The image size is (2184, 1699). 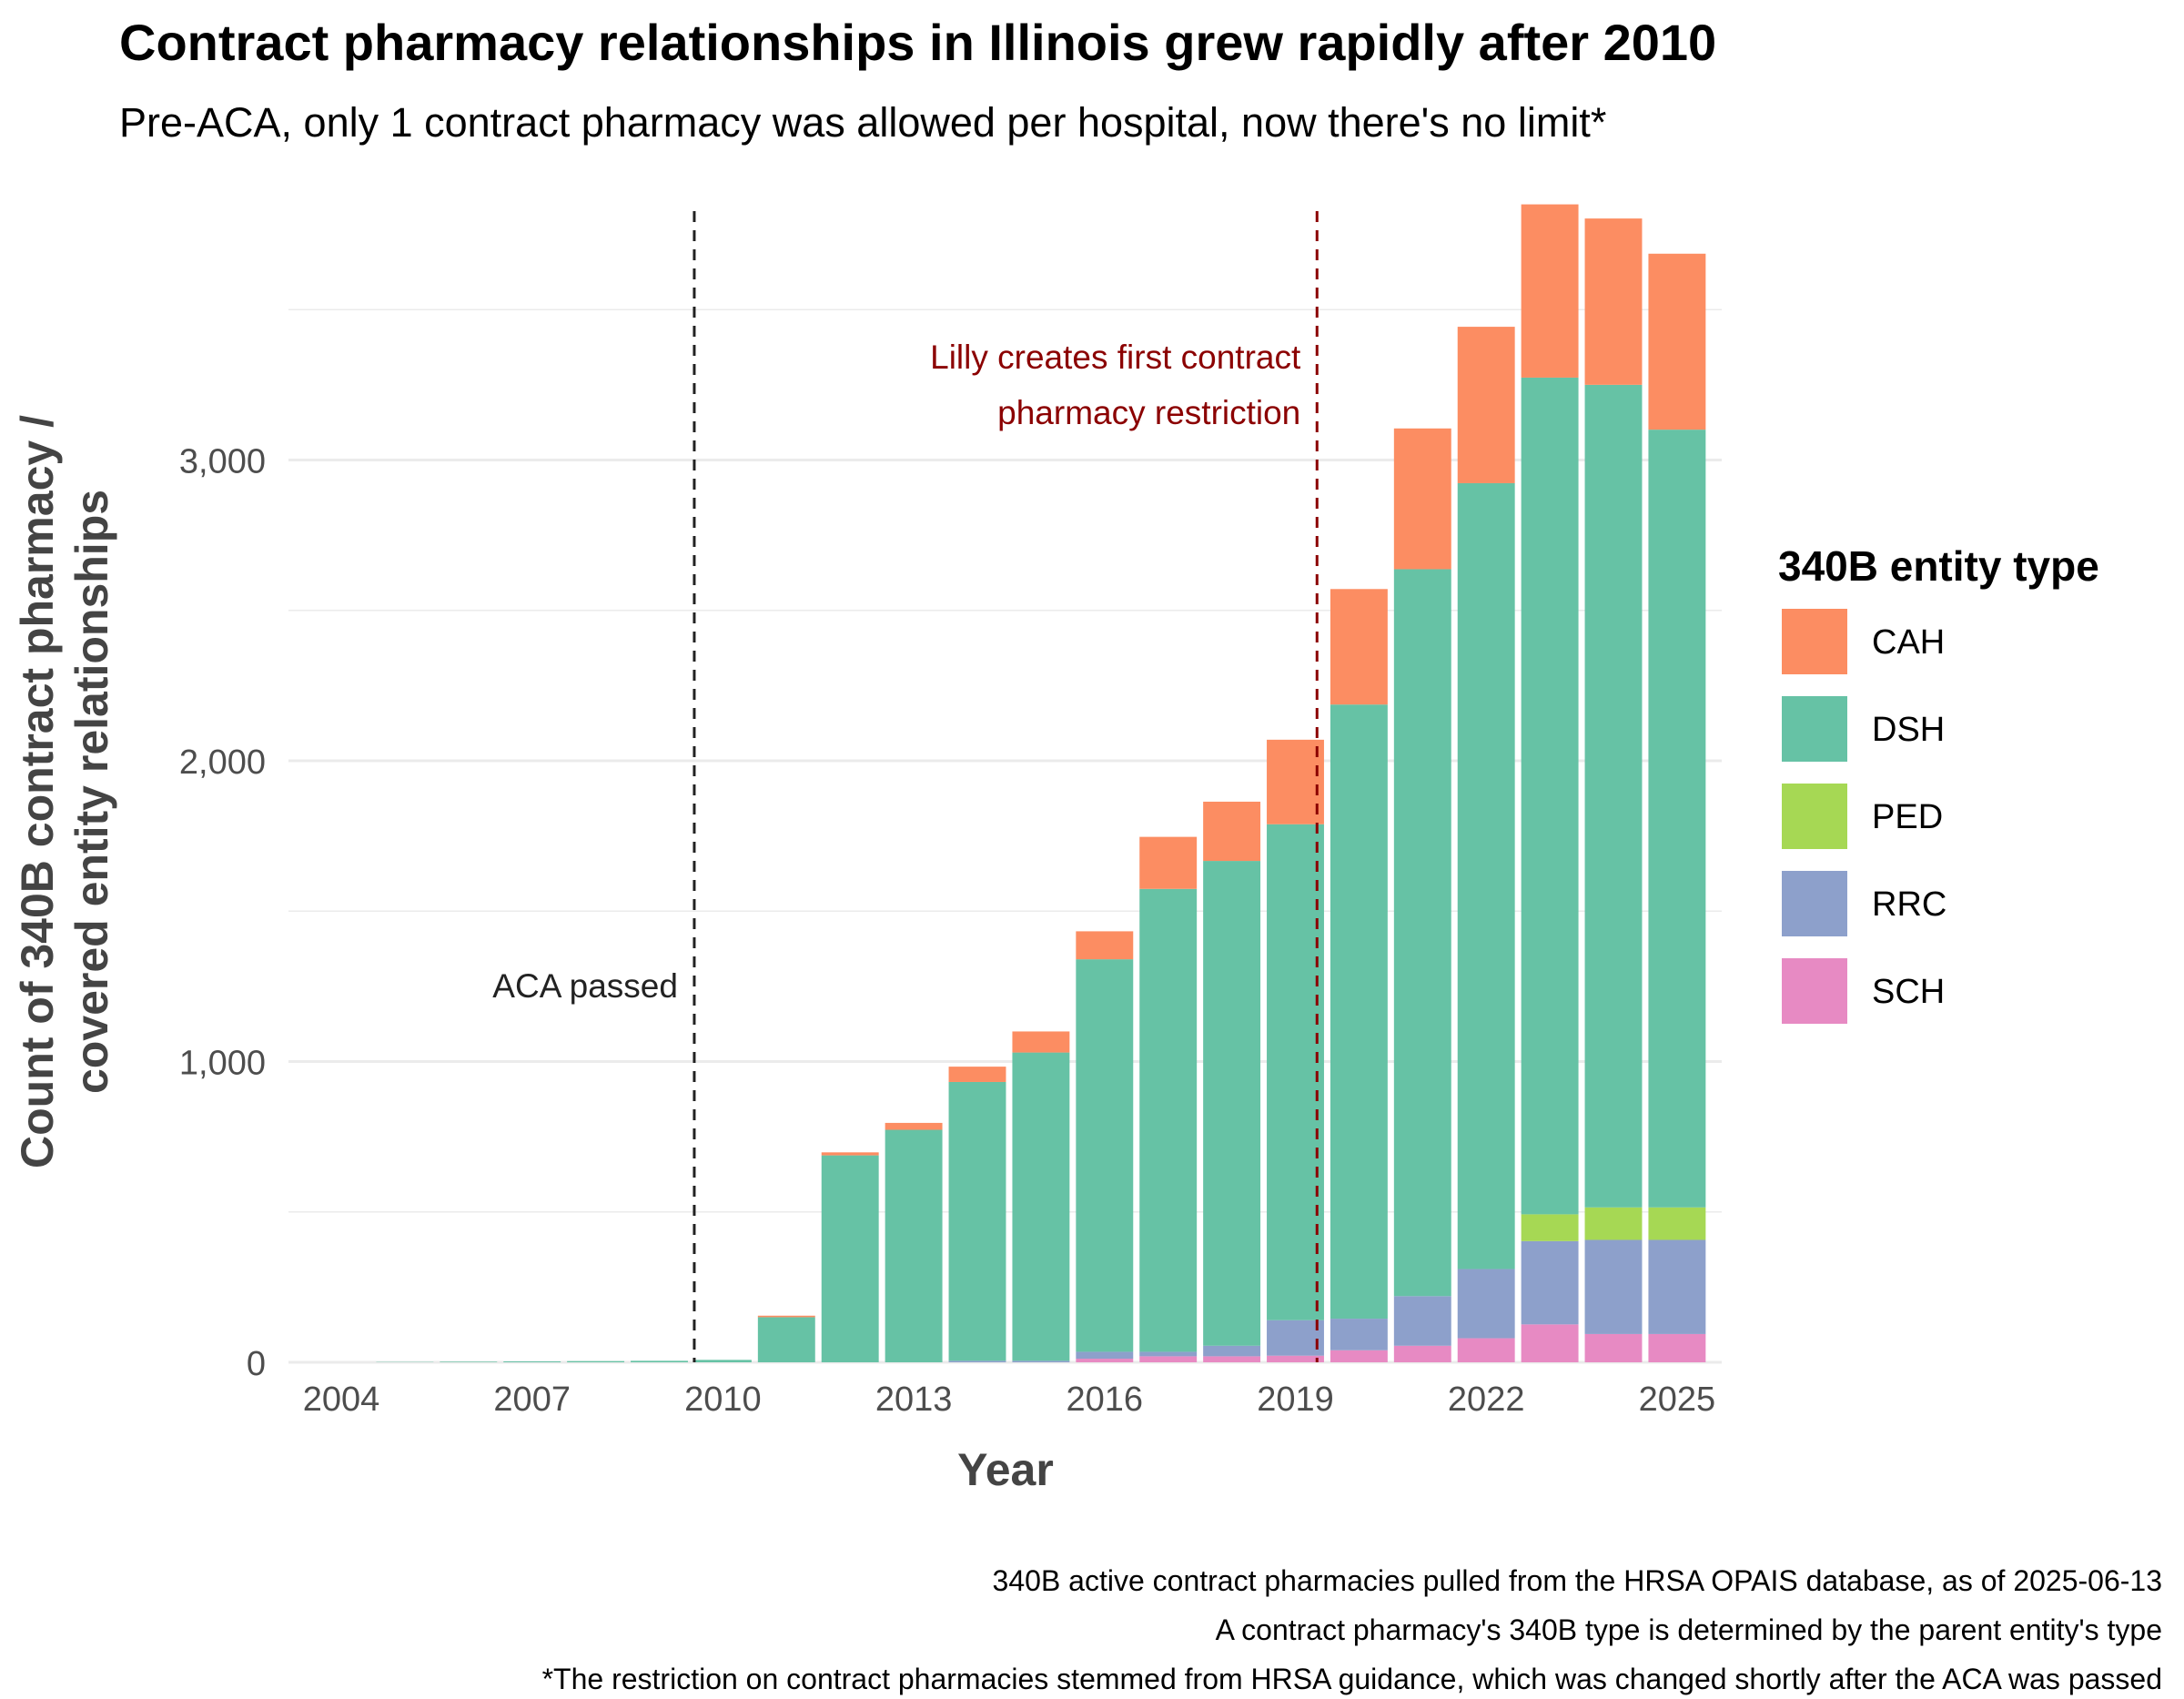 What do you see at coordinates (1486, 1350) in the screenshot?
I see `bar-sch-2022` at bounding box center [1486, 1350].